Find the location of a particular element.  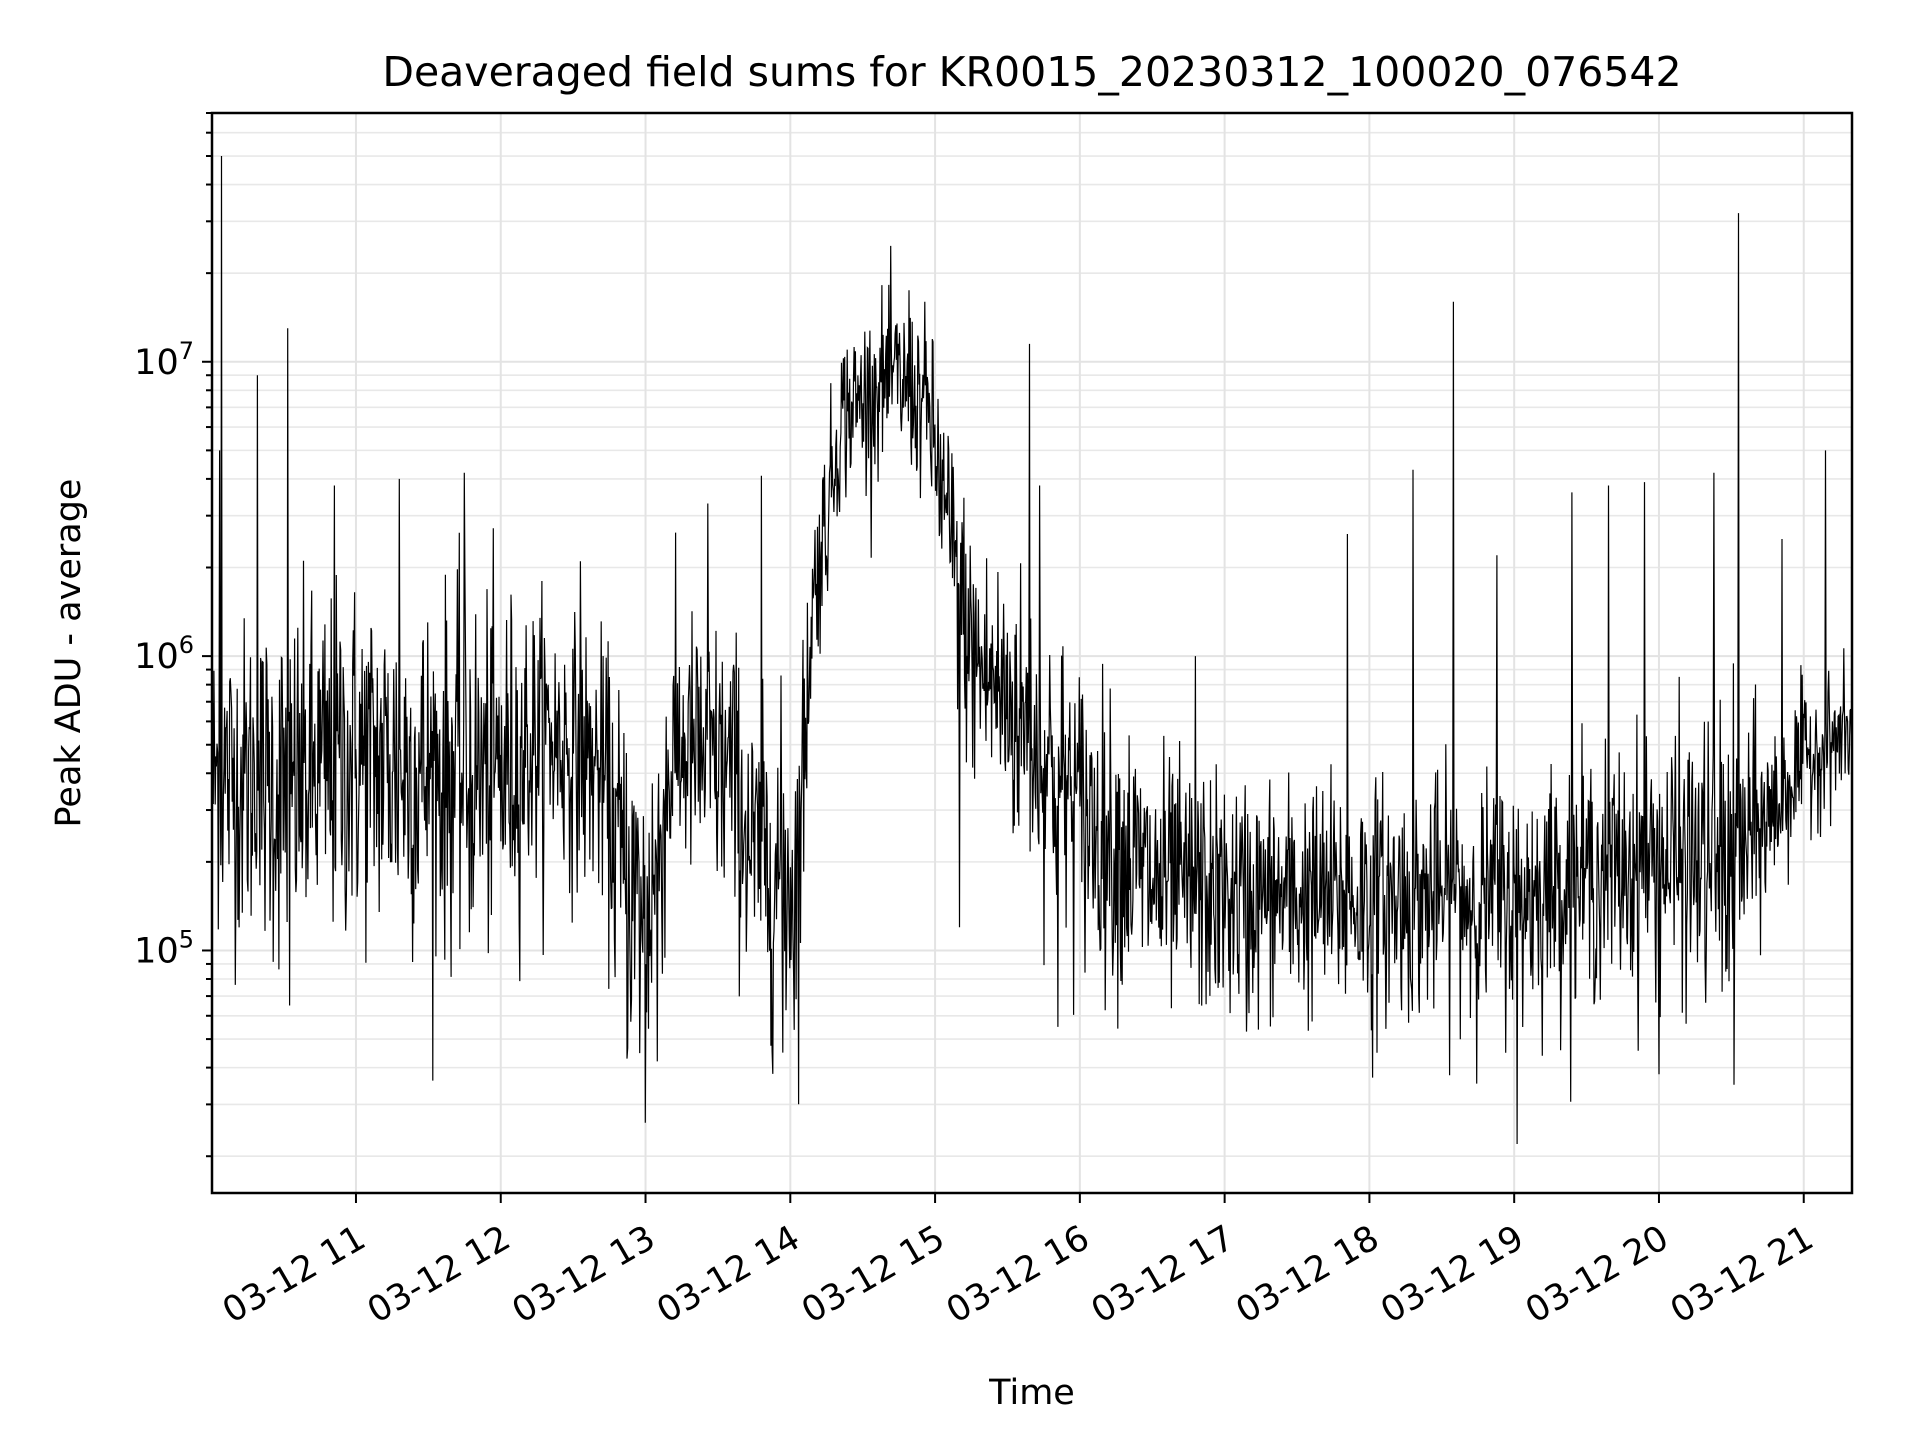

y-tick-label: 10⁵ is located at coordinates (164, 948).